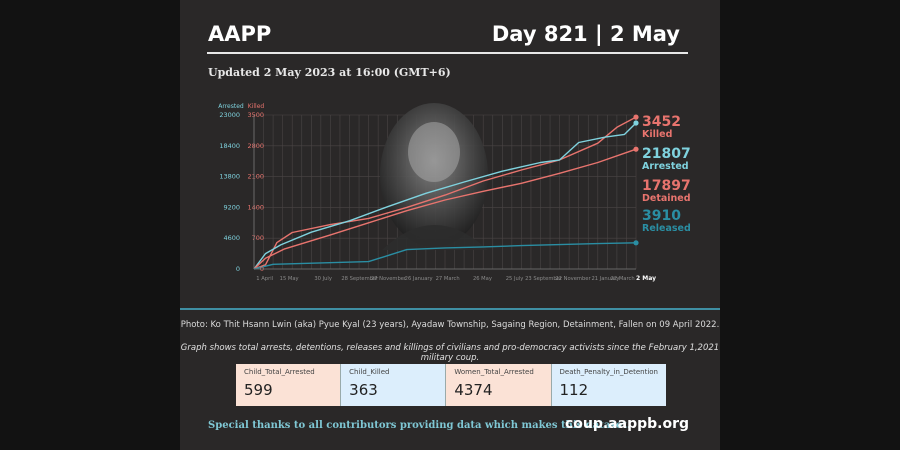 The height and width of the screenshot is (450, 900). Describe the element at coordinates (636, 117) in the screenshot. I see `series-end-point-killed` at that location.